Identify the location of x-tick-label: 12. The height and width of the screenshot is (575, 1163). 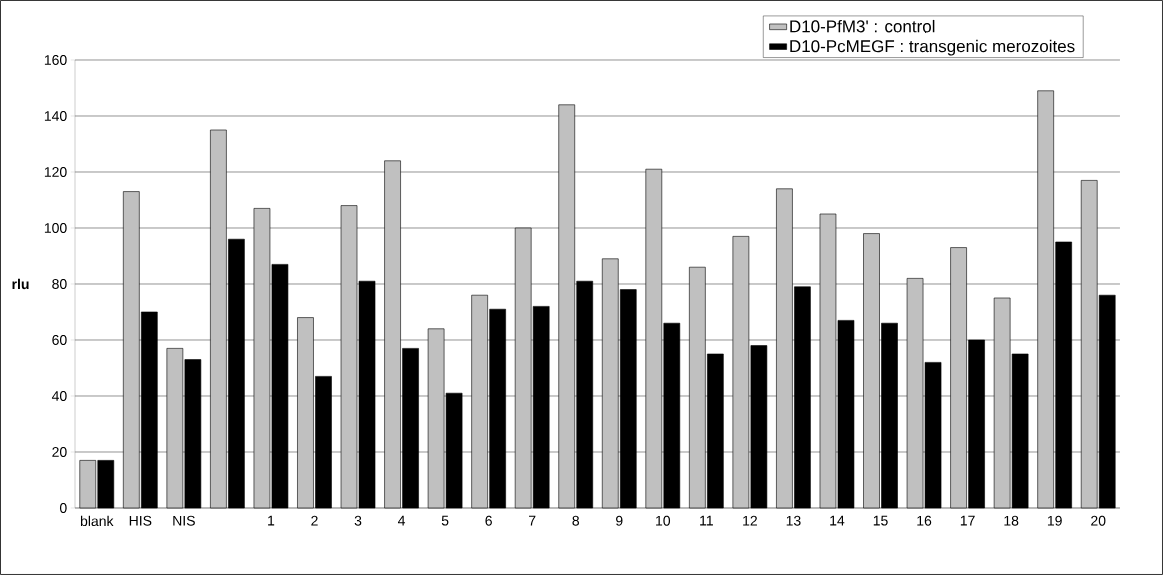
(750, 520).